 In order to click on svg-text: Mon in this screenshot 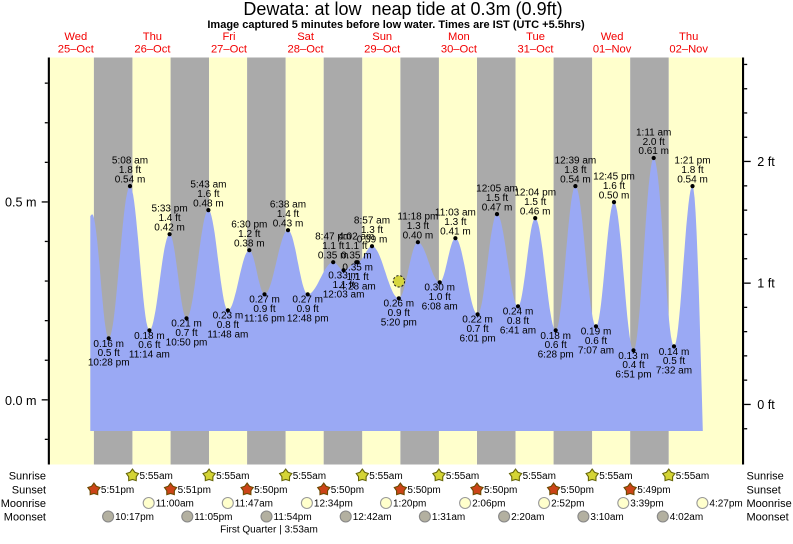, I will do `click(459, 37)`.